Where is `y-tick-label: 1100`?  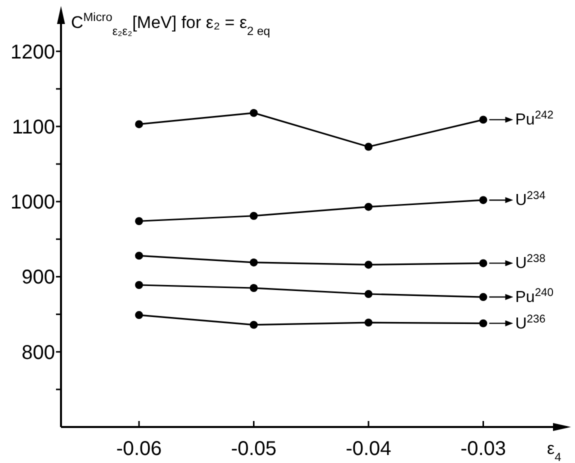
y-tick-label: 1100 is located at coordinates (33, 127).